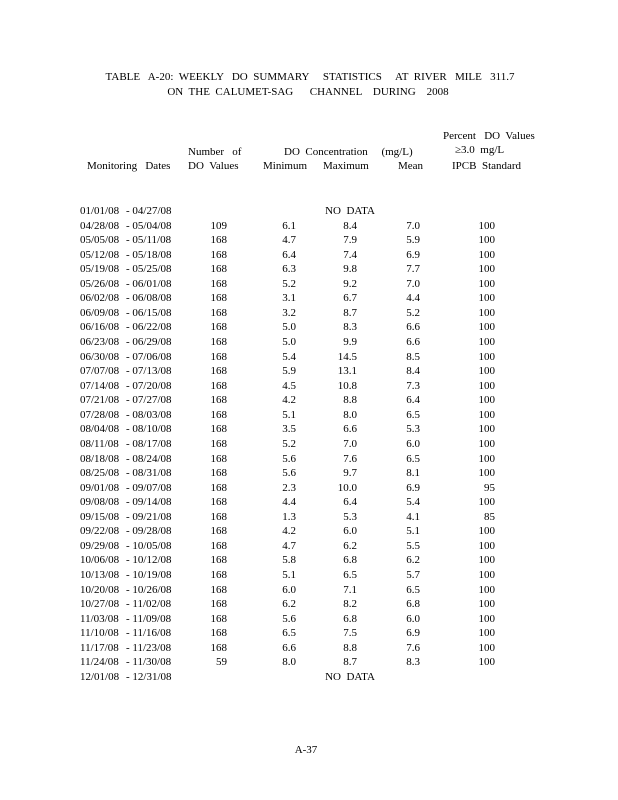 The width and height of the screenshot is (618, 800). Describe the element at coordinates (309, 401) in the screenshot. I see `table-row: 07/21/08 - 07/27/08 168 4.2 8.8 6.4 100` at that location.